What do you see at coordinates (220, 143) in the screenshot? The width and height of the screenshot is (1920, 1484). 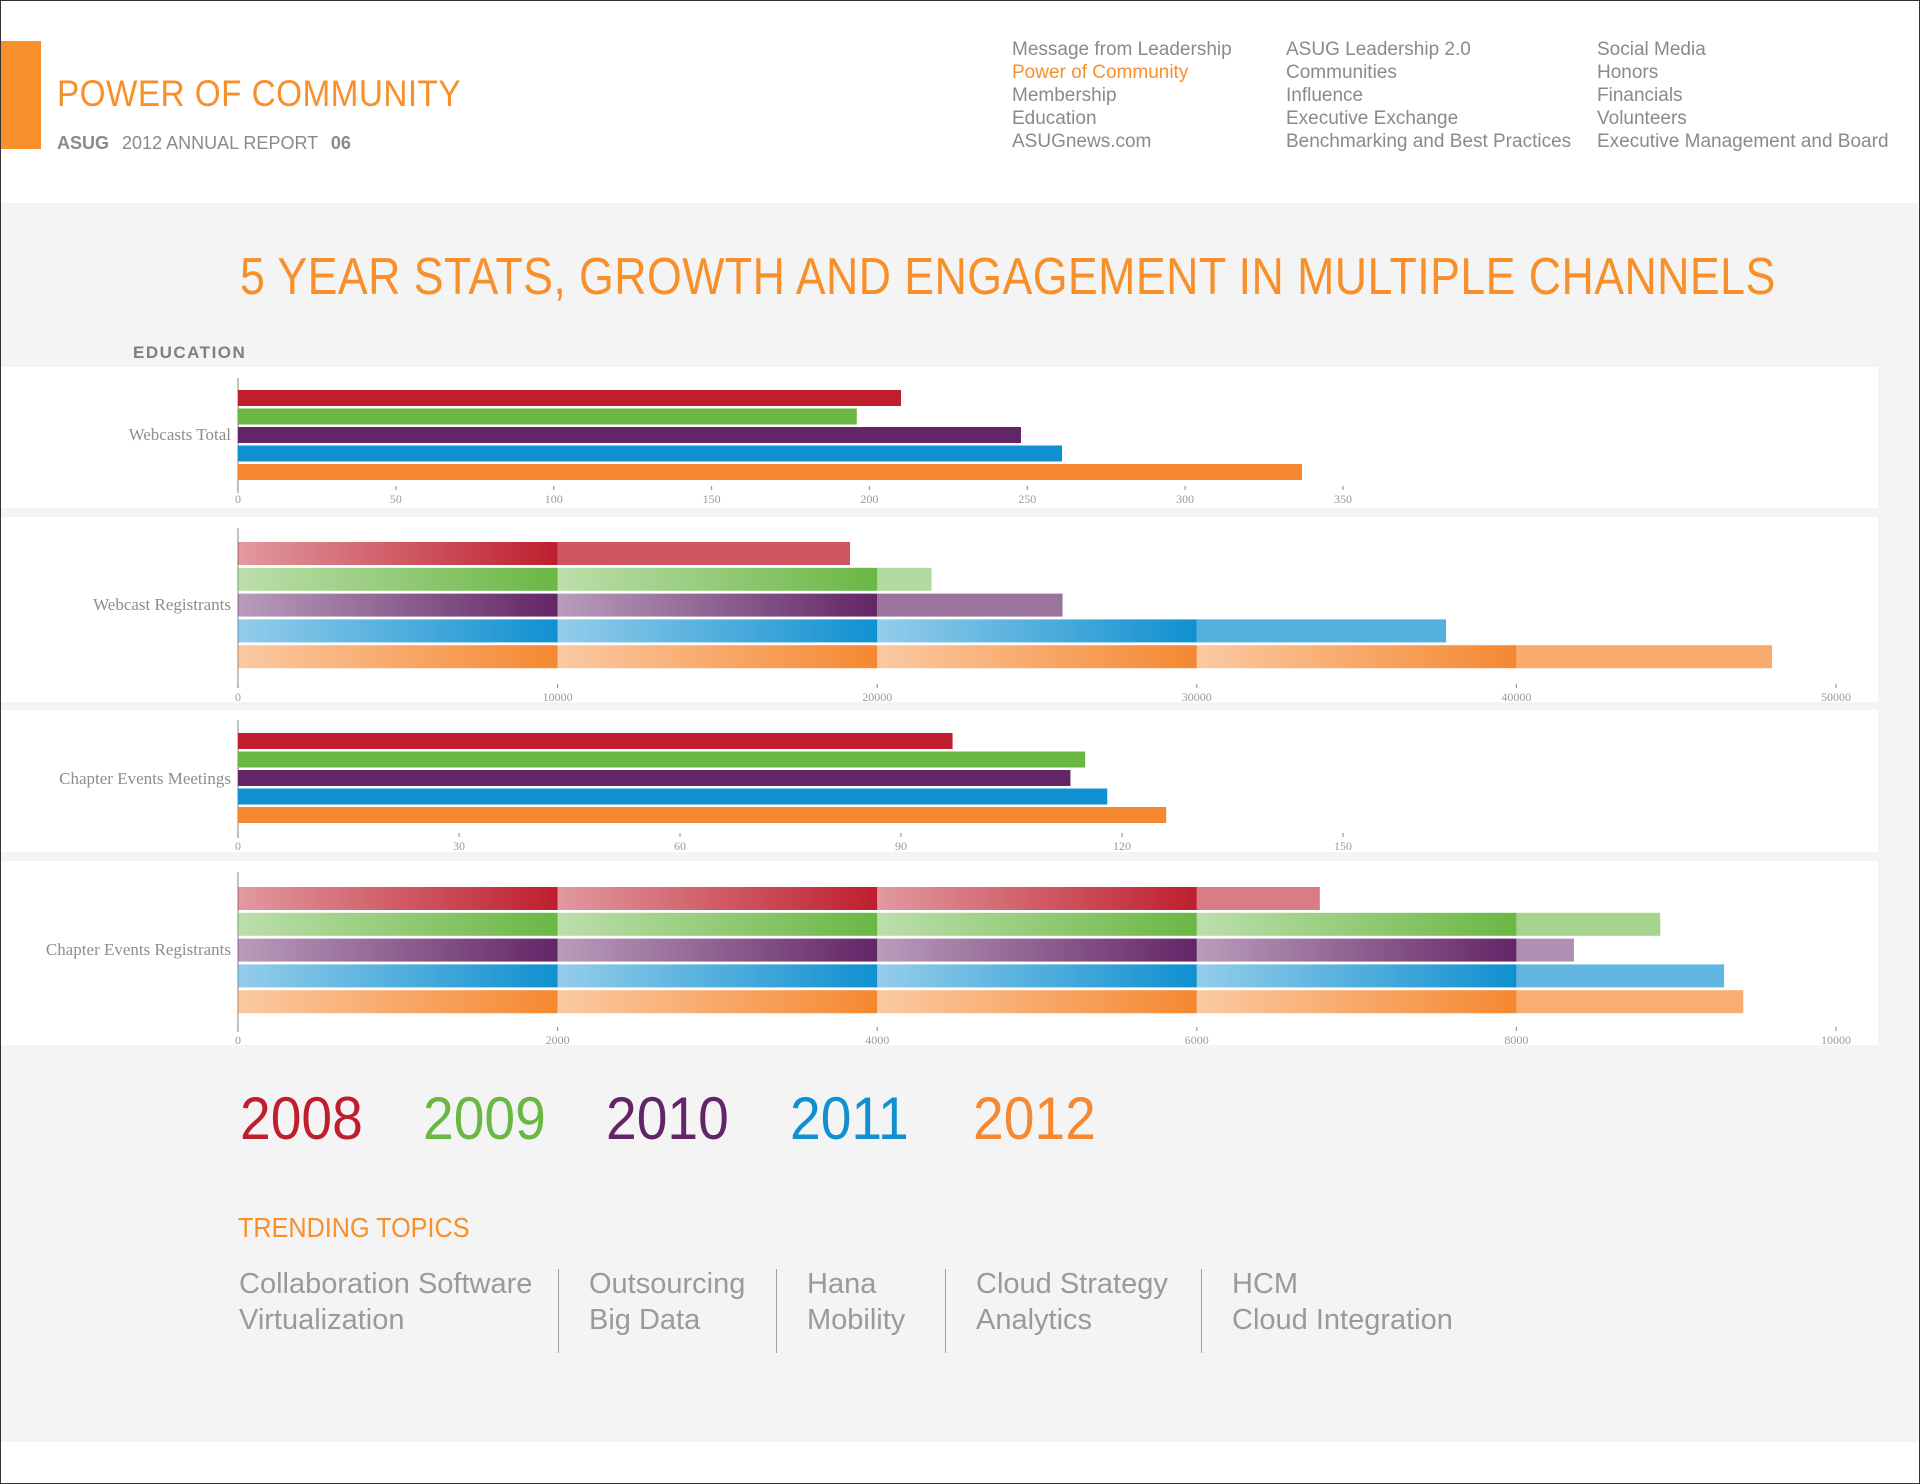 I see `report-label: 2012 ANNUAL REPORT` at bounding box center [220, 143].